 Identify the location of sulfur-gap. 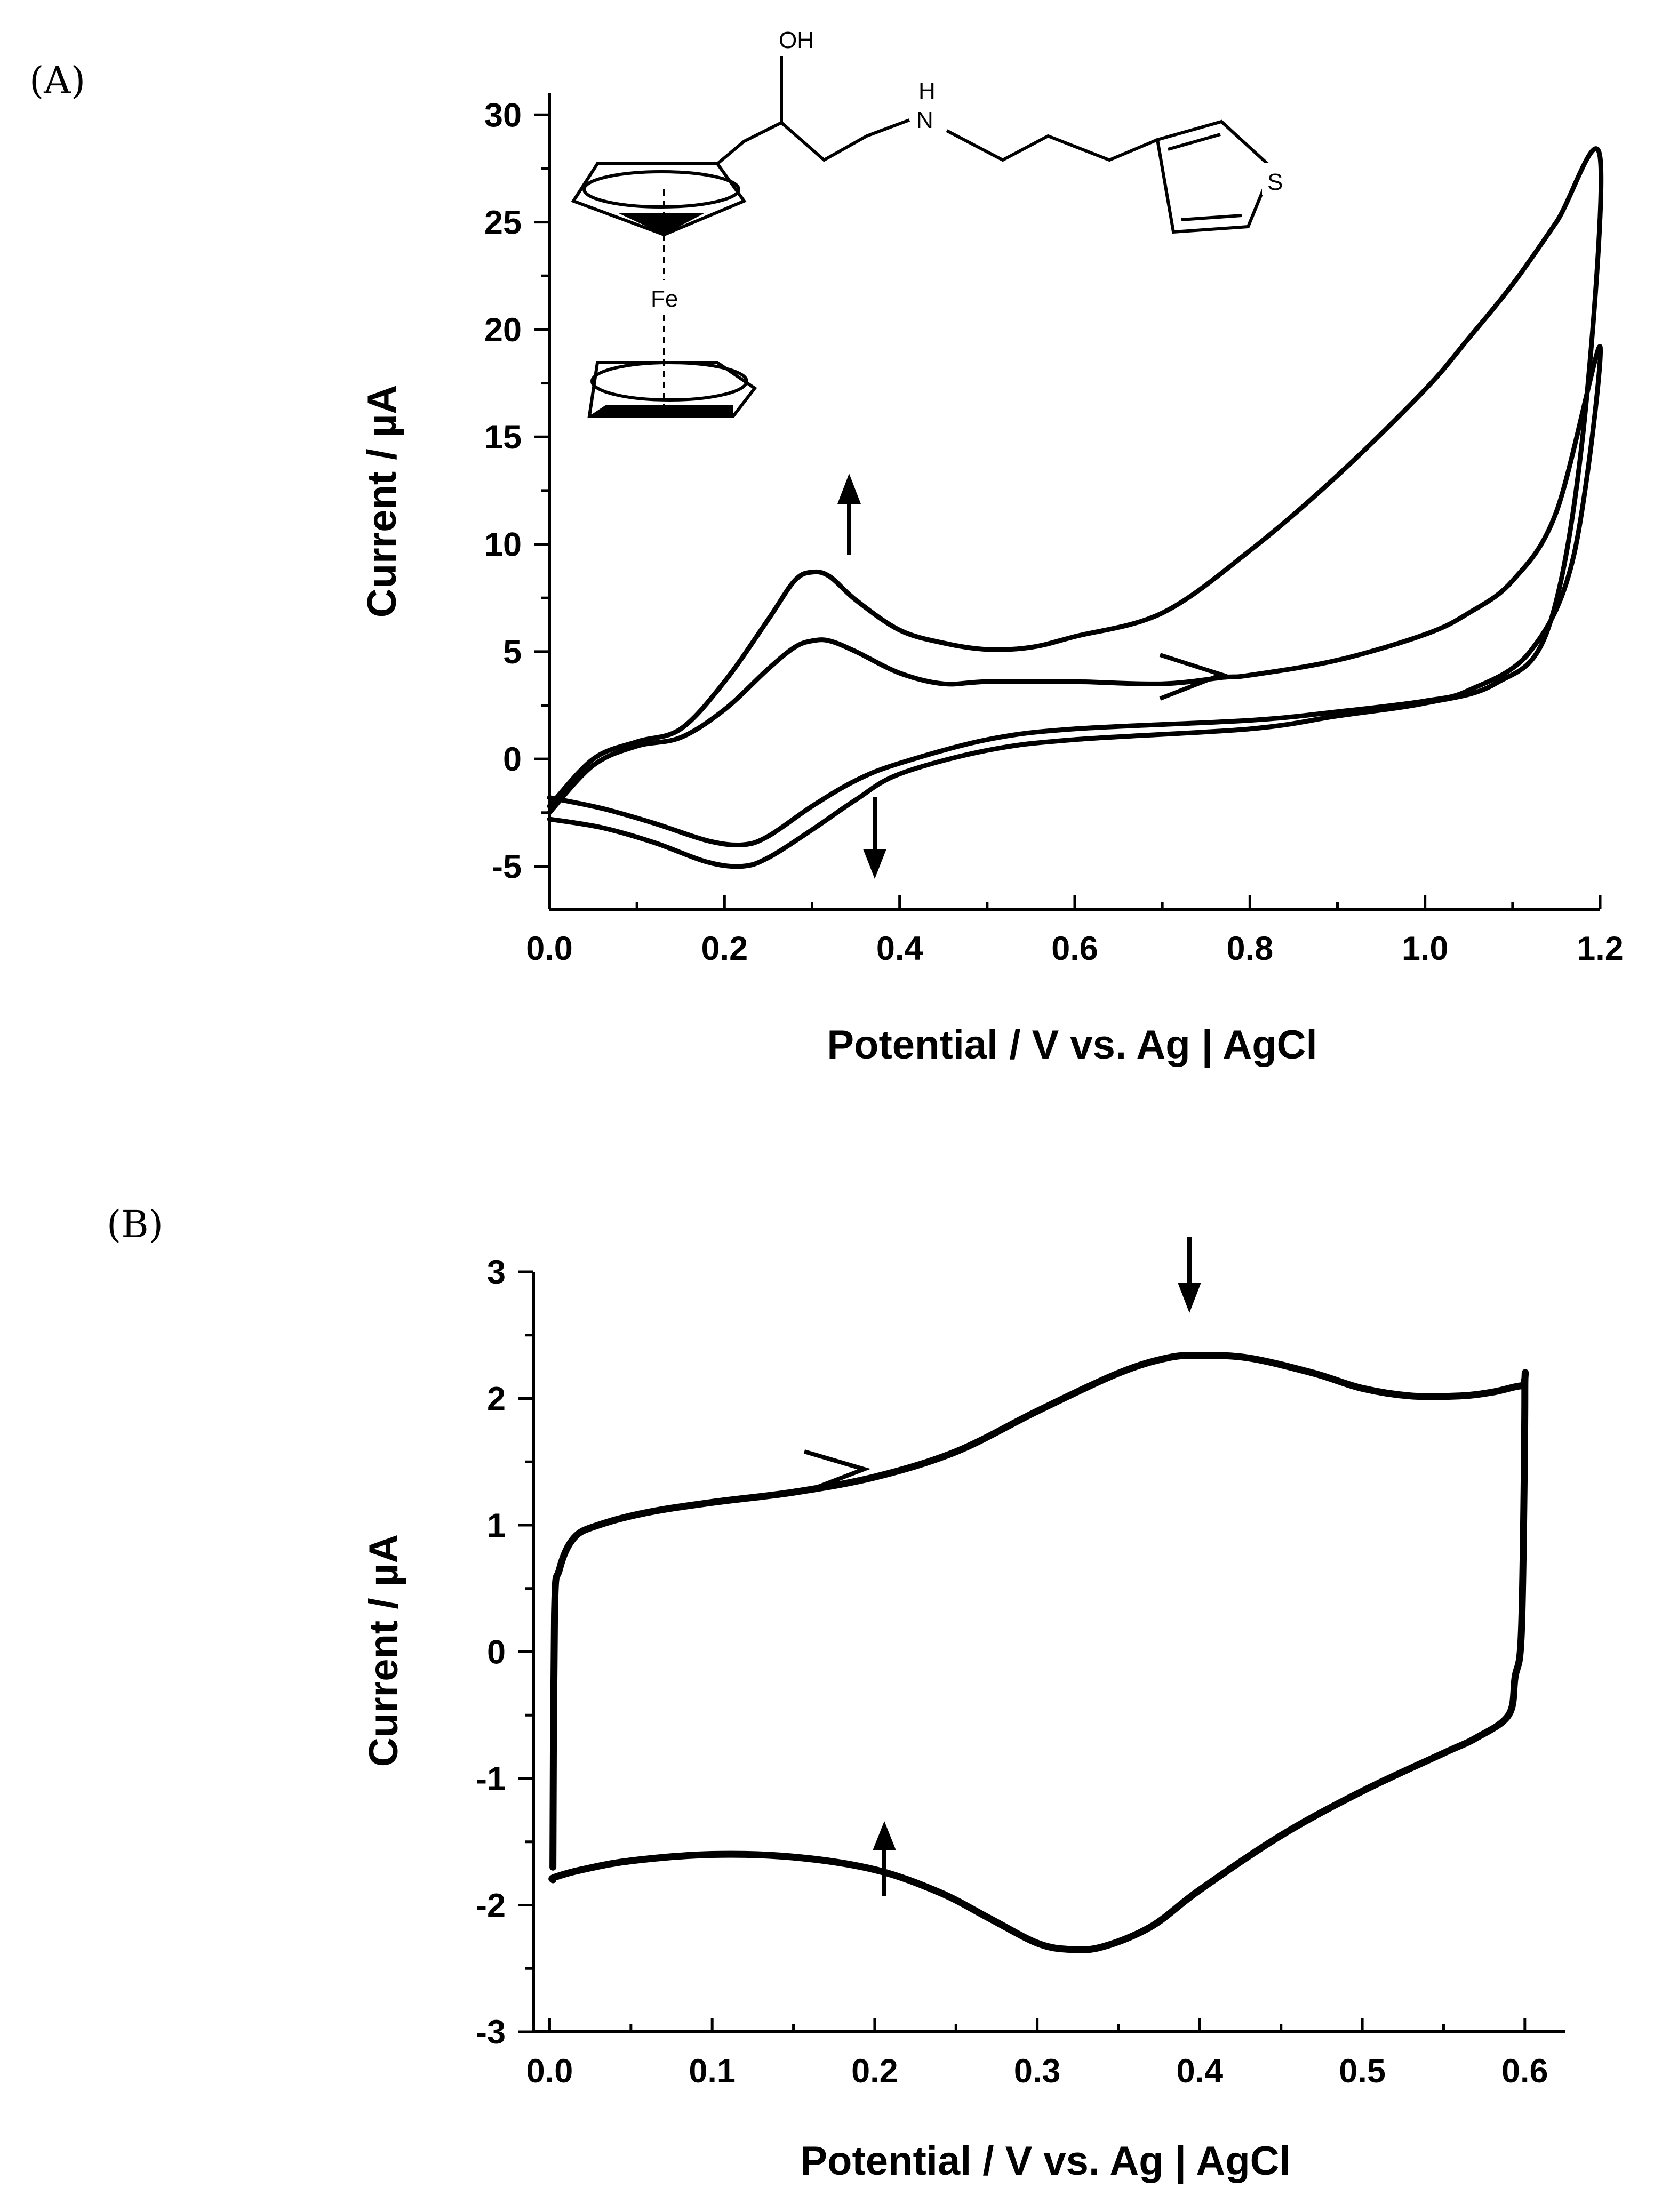
(1276, 179).